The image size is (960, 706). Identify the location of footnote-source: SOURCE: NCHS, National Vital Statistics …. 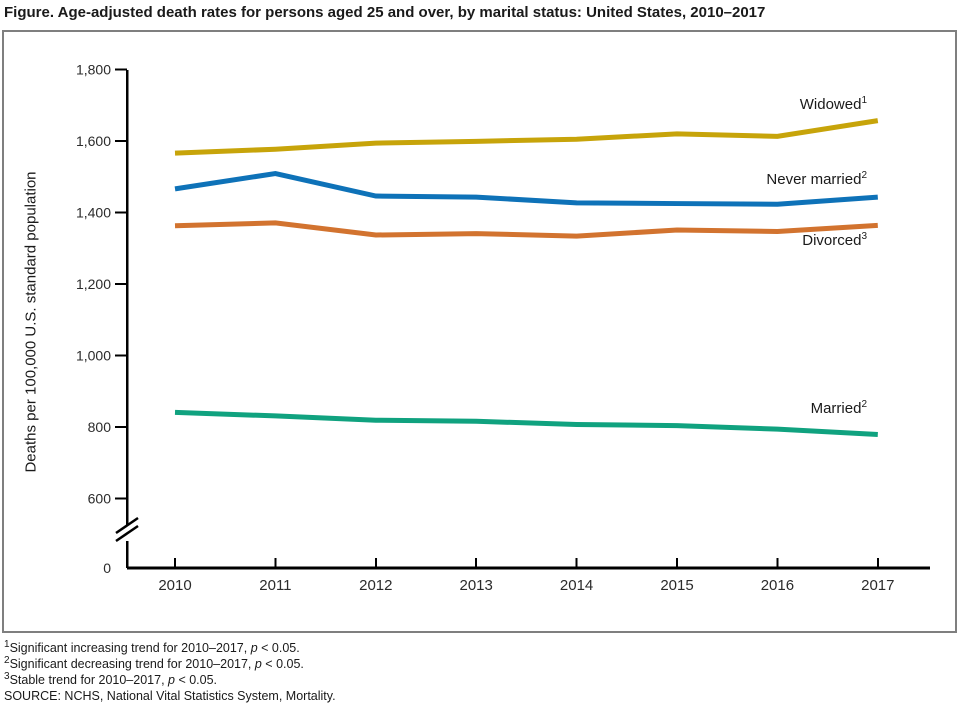
(170, 696).